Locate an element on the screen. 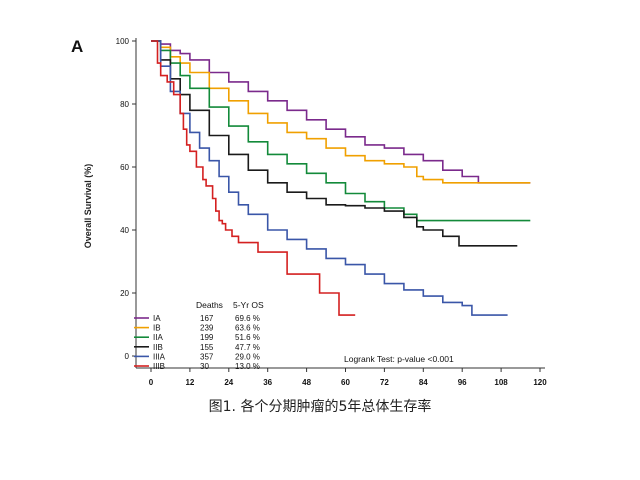 This screenshot has height=480, width=640. x-tick-label: 60 is located at coordinates (345, 382).